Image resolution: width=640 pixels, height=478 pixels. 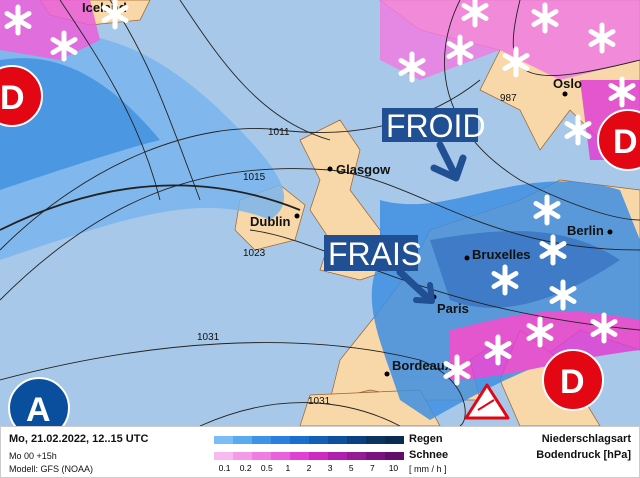 I want to click on rain-label: Regen, so click(x=426, y=439).